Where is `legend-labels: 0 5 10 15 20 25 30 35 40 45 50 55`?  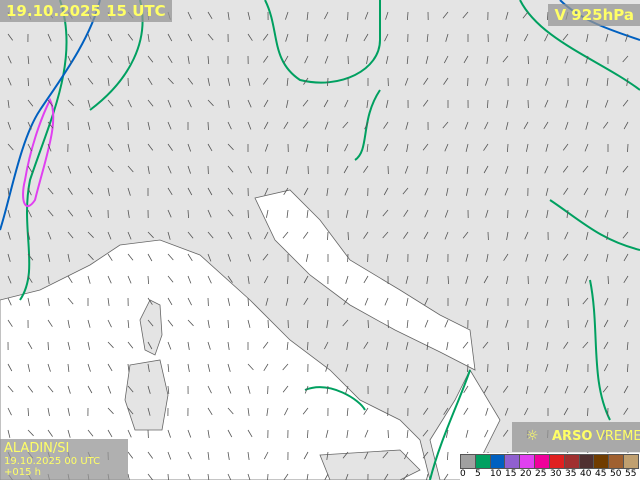 legend-labels: 0 5 10 15 20 25 30 35 40 45 50 55 is located at coordinates (550, 474).